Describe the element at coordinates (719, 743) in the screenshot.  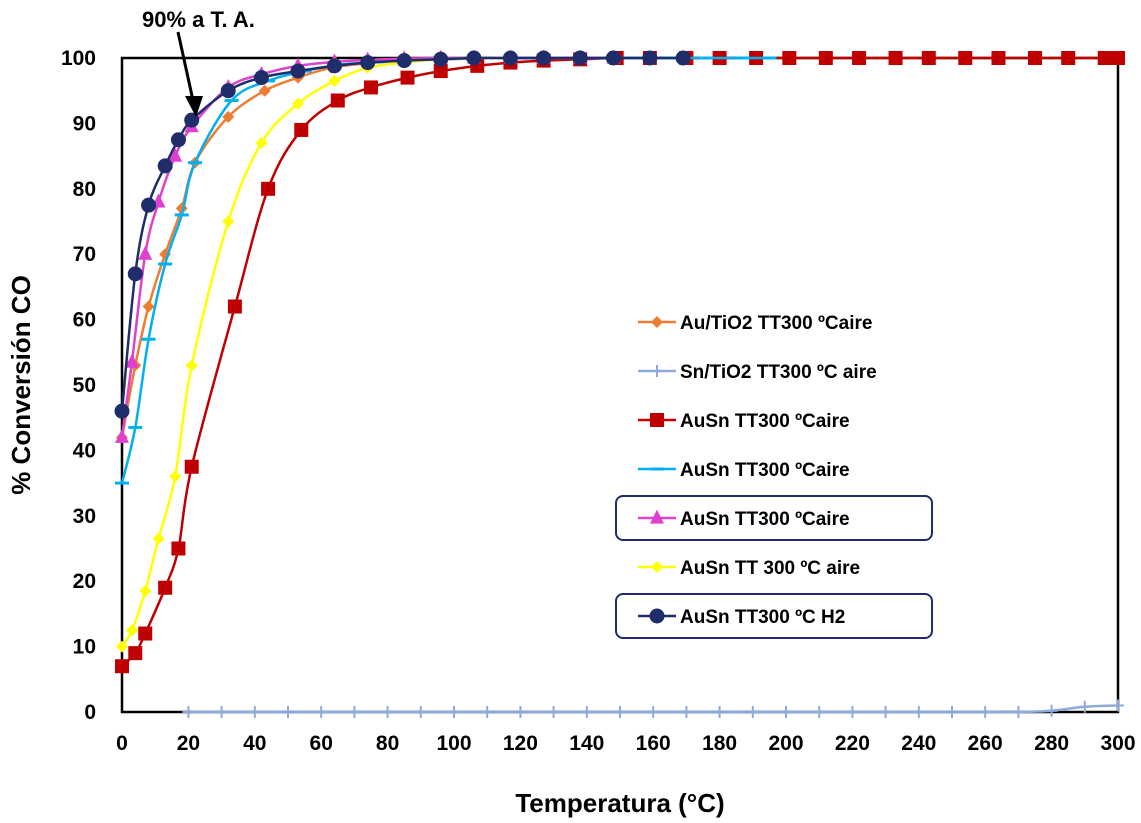
I see `x-tick-label: 180` at that location.